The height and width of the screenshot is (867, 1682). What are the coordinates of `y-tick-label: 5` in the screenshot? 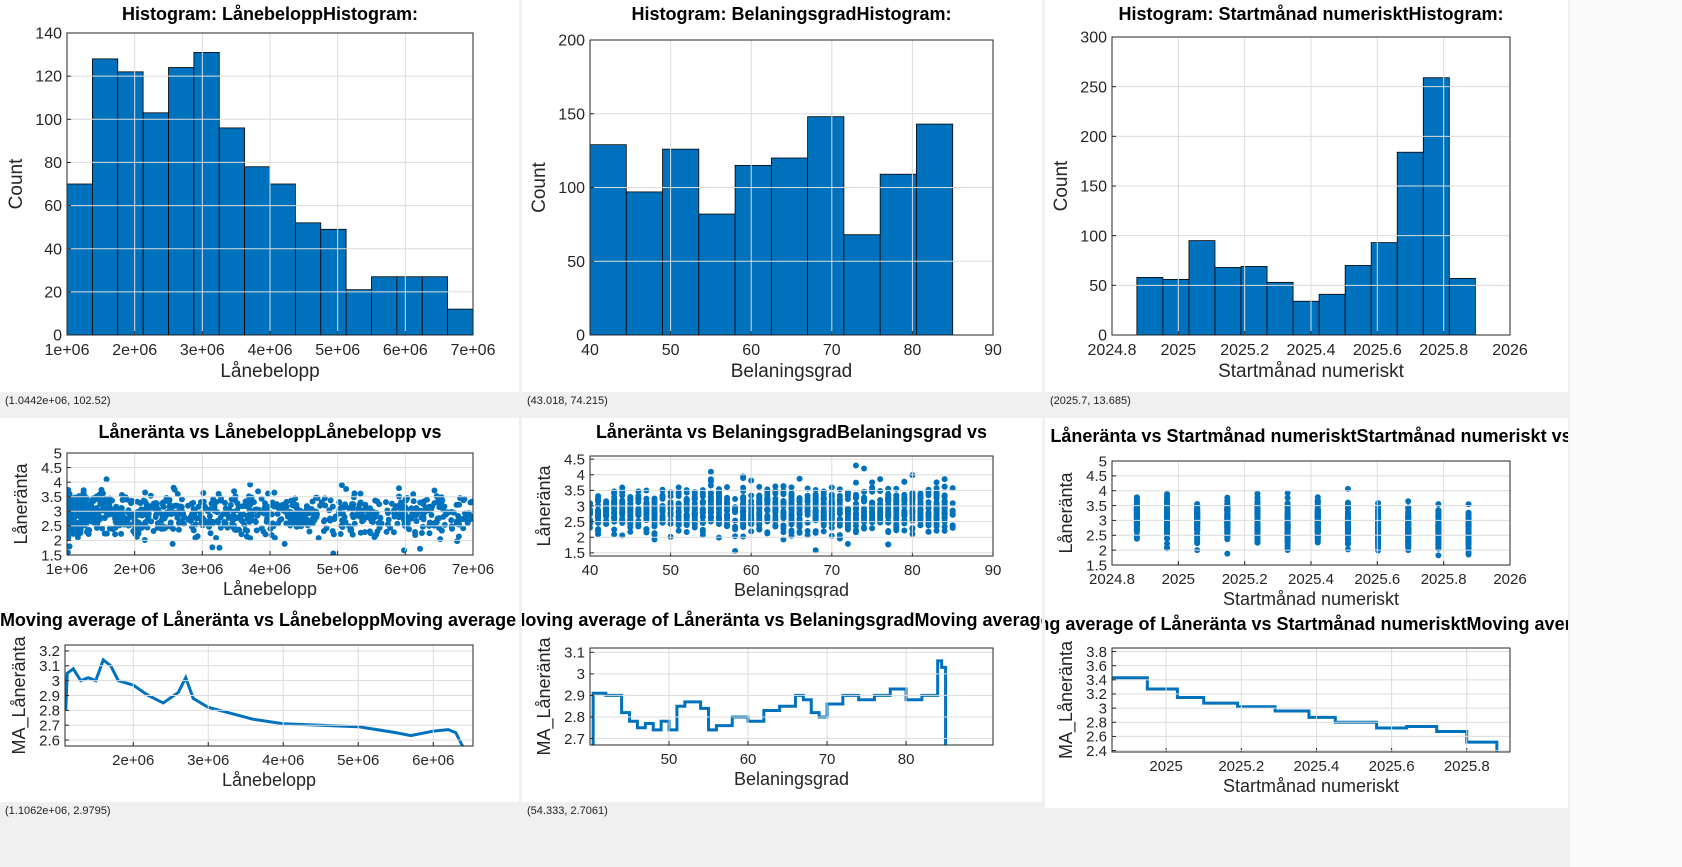 It's located at (58, 453).